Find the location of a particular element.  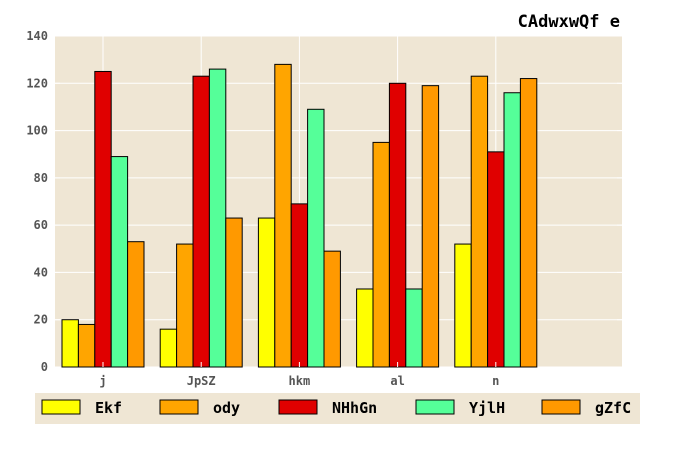

x-tick-label: hkm is located at coordinates (300, 381).